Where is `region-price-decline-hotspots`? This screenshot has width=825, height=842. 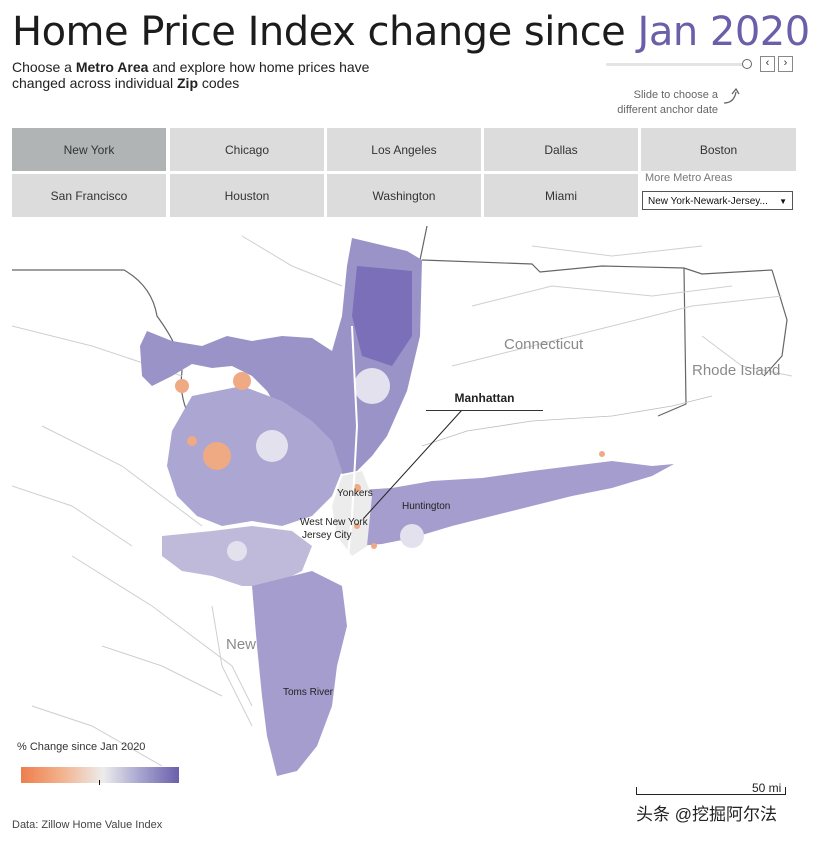 region-price-decline-hotspots is located at coordinates (390, 460).